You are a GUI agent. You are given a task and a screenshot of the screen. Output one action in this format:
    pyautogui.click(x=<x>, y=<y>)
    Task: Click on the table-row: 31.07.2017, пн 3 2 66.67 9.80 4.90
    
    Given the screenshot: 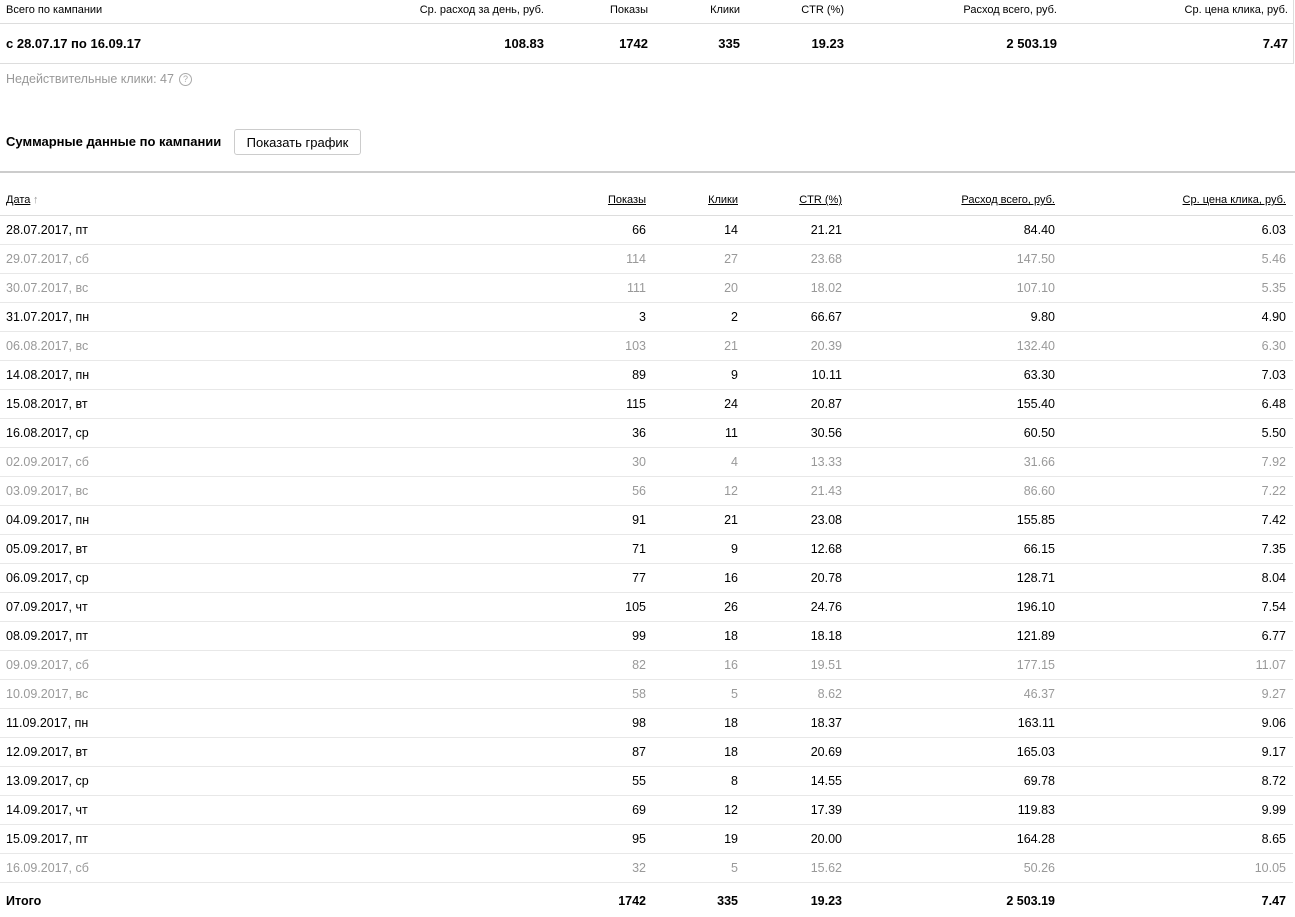 What is the action you would take?
    pyautogui.click(x=646, y=317)
    